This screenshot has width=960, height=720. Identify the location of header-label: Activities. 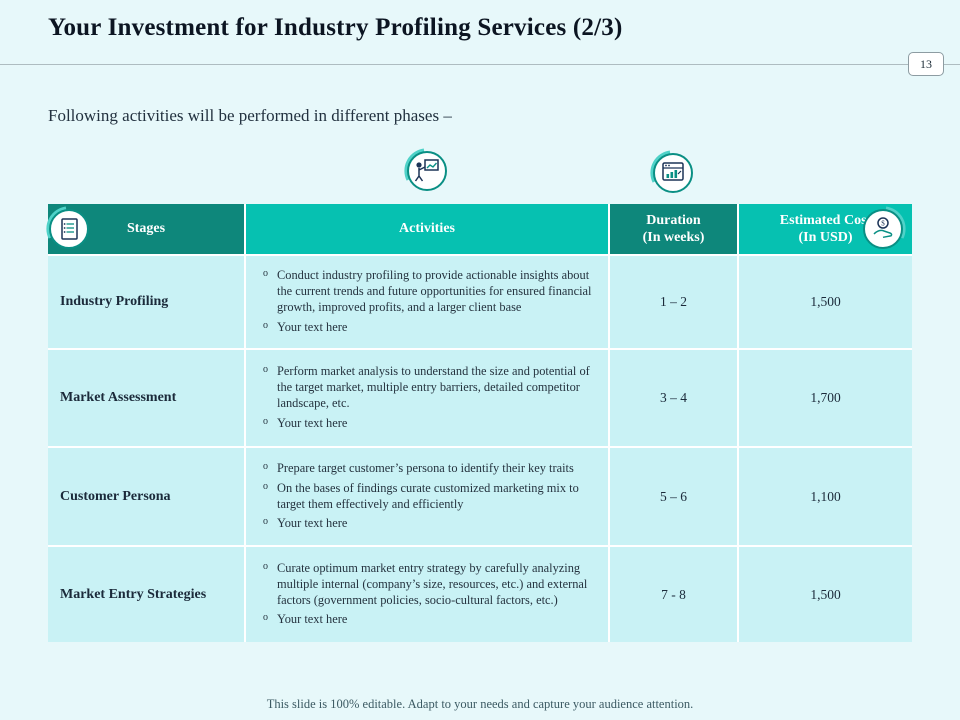
(427, 229).